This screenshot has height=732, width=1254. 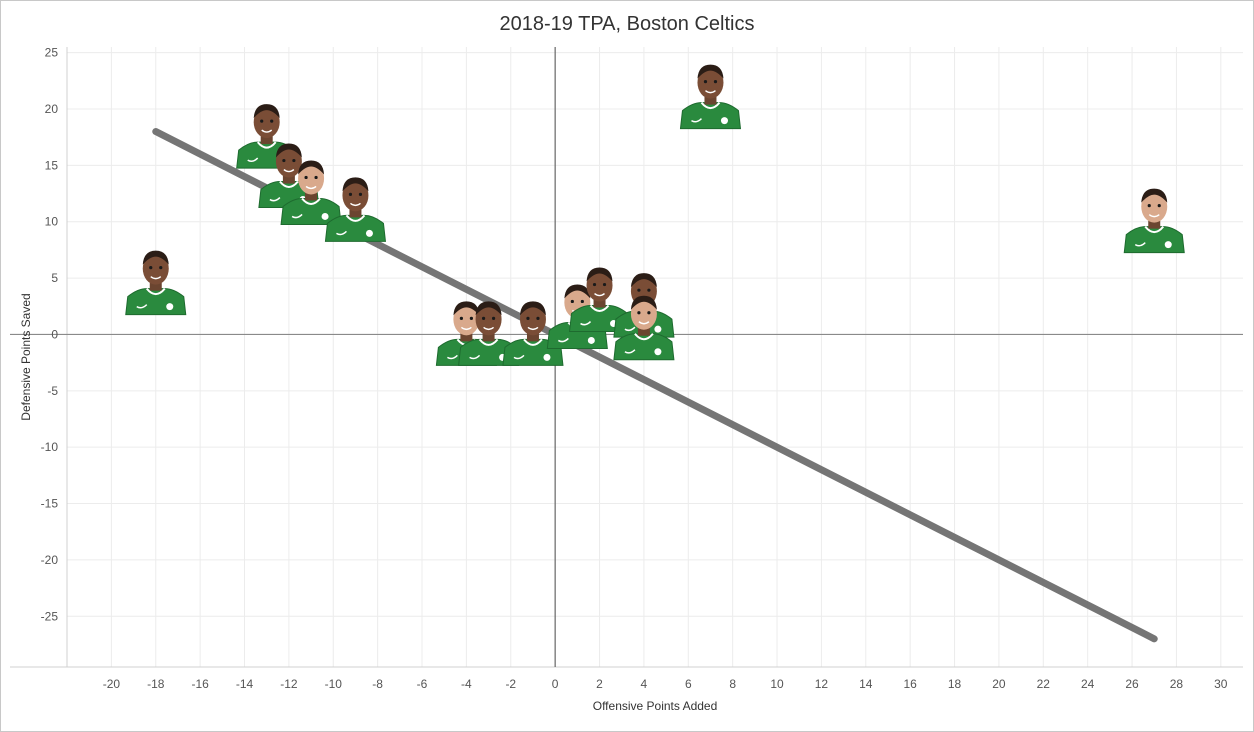 I want to click on y-tick-label: 5, so click(x=54, y=278).